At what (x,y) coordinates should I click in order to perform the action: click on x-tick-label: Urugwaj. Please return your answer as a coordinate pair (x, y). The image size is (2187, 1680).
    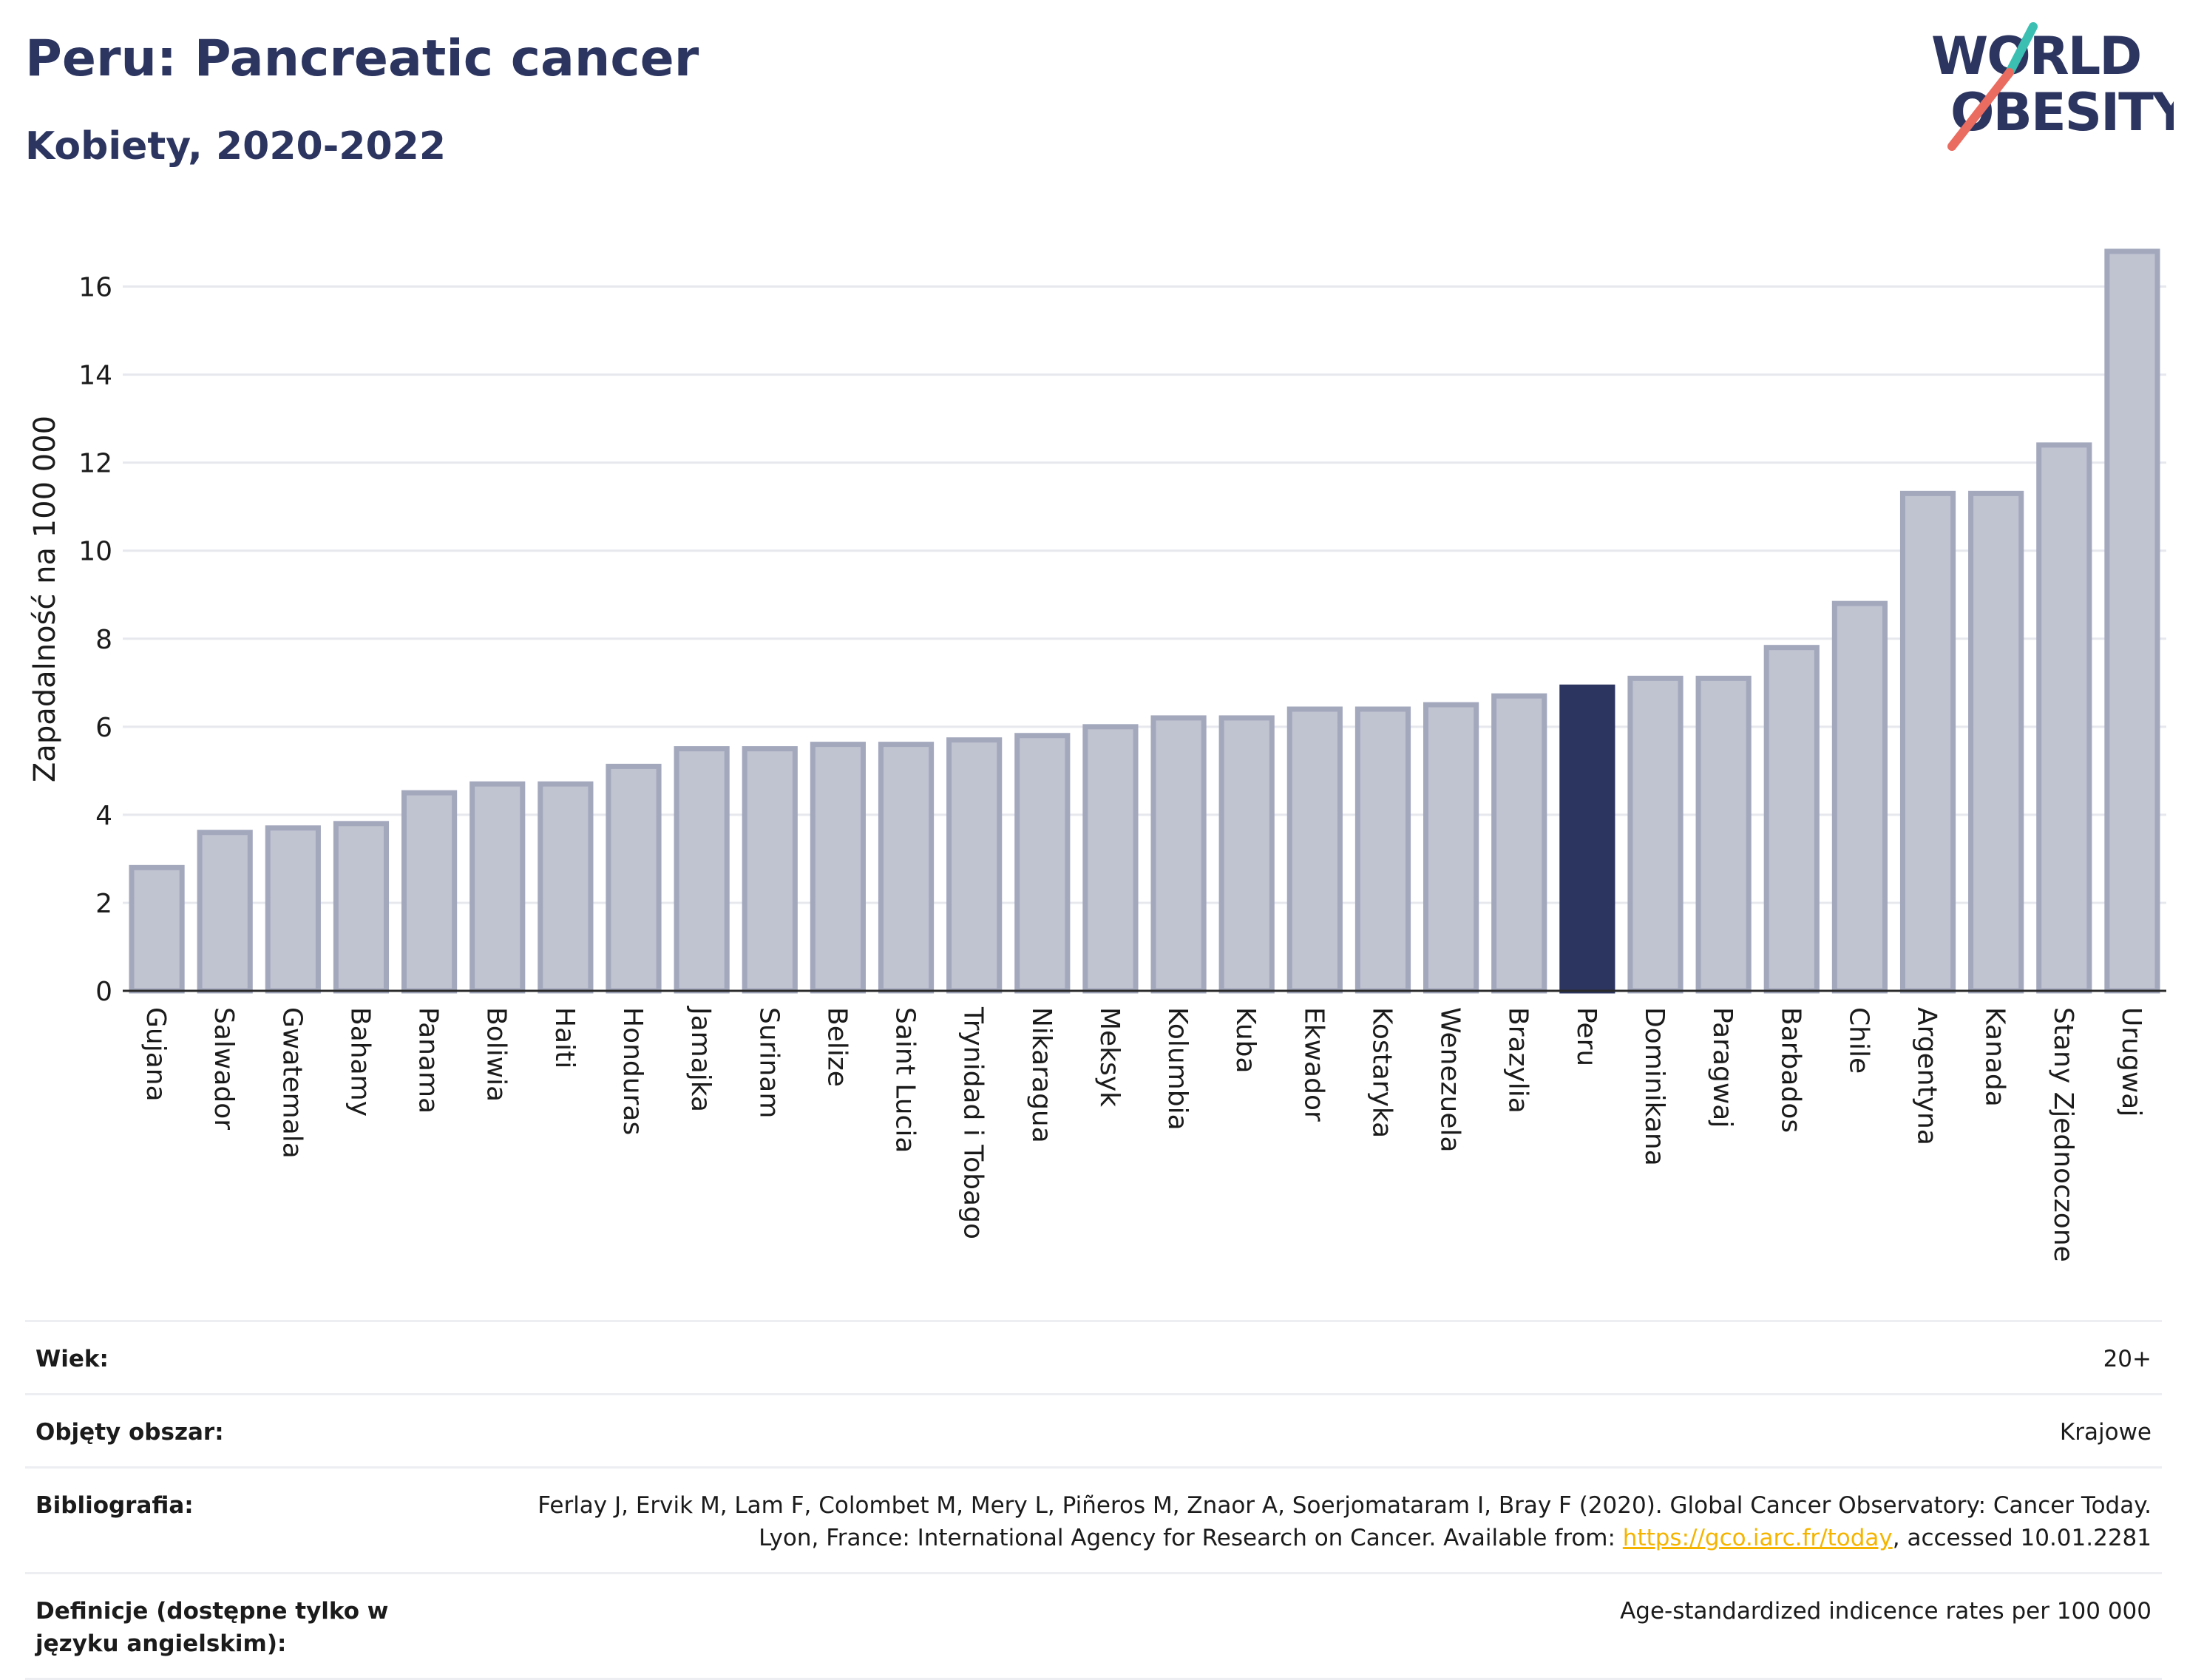
    Looking at the image, I should click on (2131, 1062).